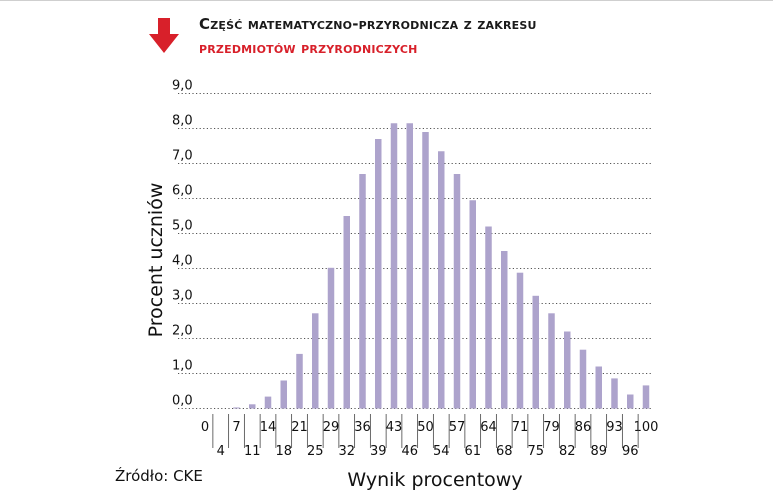  What do you see at coordinates (535, 451) in the screenshot?
I see `x-tick-label: 75` at bounding box center [535, 451].